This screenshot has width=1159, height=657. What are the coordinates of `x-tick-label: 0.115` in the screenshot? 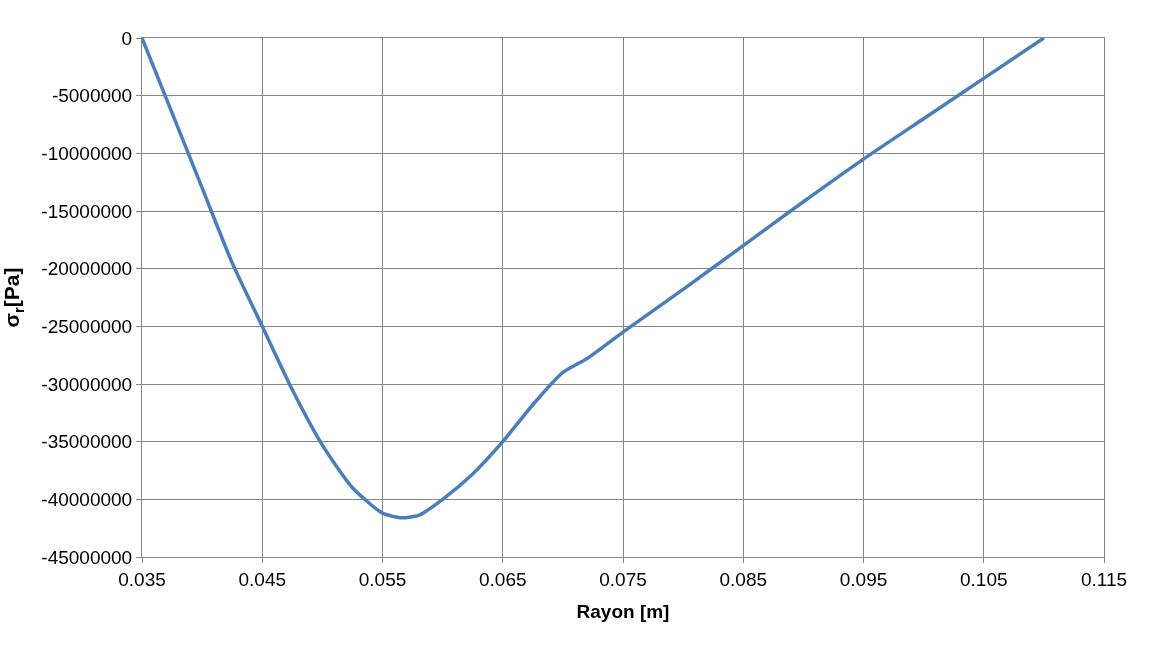 It's located at (1104, 579).